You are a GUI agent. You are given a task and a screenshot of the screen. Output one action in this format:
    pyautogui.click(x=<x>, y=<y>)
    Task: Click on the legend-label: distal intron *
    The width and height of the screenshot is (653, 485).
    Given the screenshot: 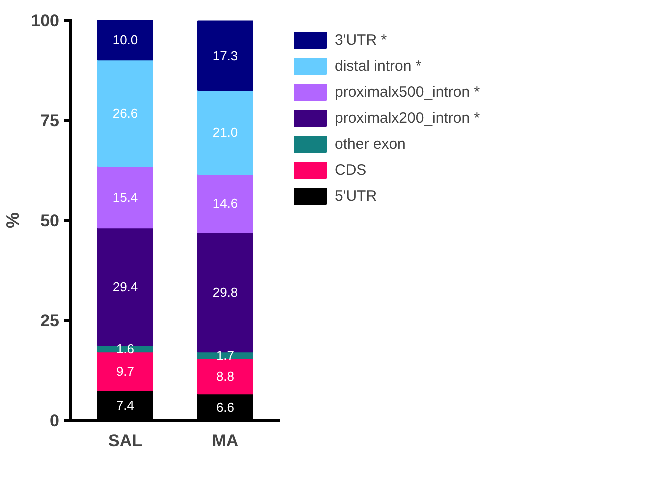 What is the action you would take?
    pyautogui.click(x=378, y=66)
    